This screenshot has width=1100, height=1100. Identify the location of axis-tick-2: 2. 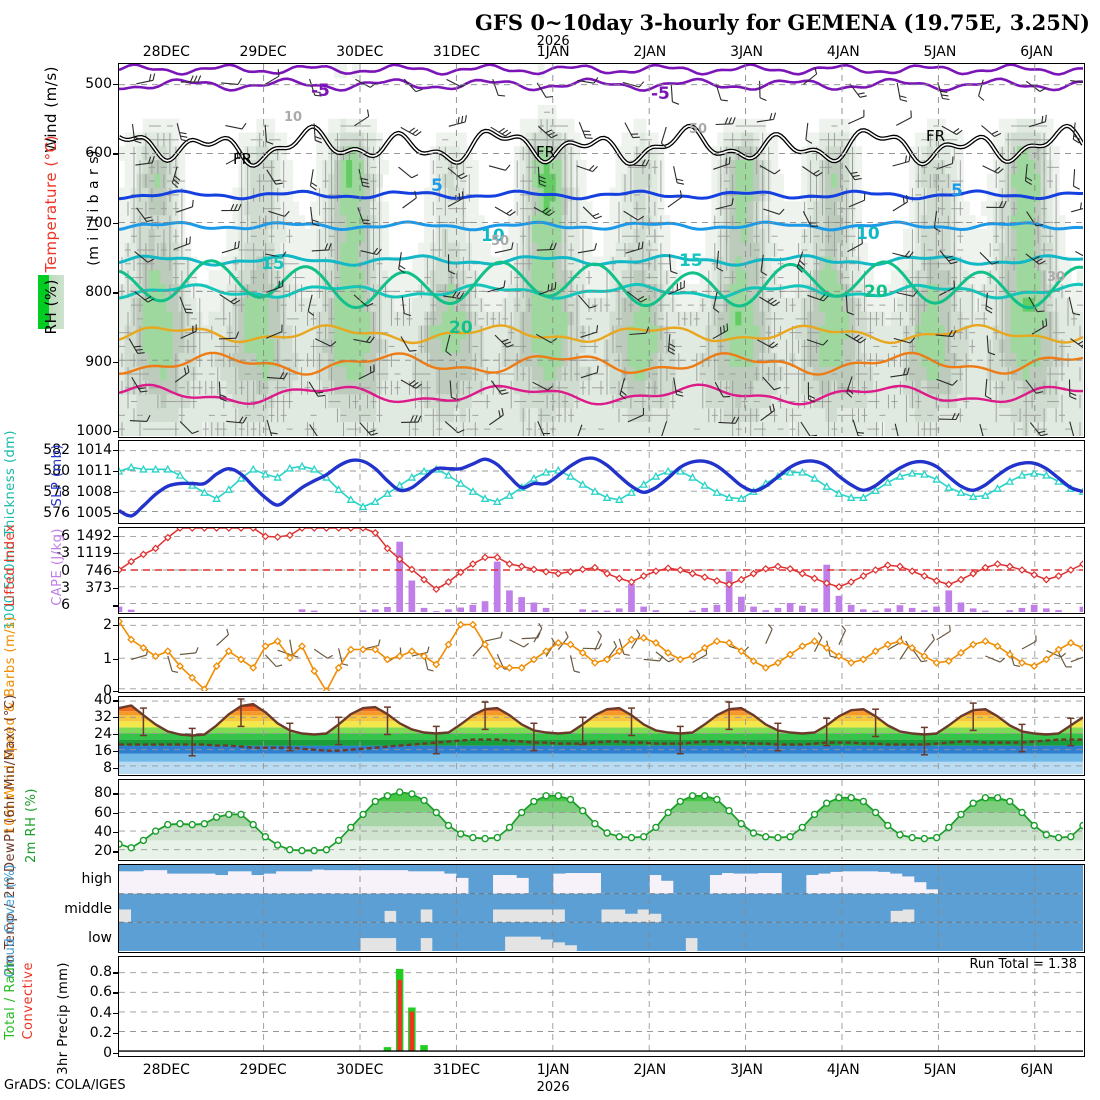
(107, 624).